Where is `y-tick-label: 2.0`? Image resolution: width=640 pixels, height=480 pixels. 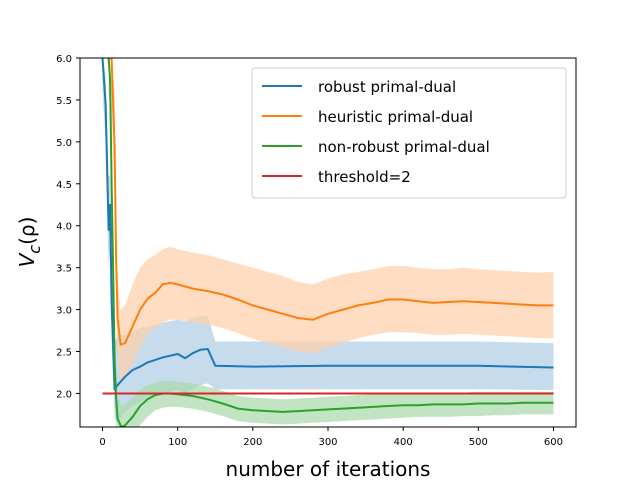 y-tick-label: 2.0 is located at coordinates (64, 394).